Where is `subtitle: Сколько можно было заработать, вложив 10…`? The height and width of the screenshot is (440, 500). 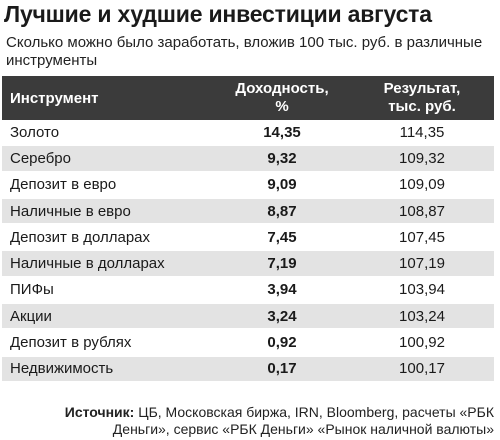 subtitle: Сколько можно было заработать, вложив 10… is located at coordinates (244, 51).